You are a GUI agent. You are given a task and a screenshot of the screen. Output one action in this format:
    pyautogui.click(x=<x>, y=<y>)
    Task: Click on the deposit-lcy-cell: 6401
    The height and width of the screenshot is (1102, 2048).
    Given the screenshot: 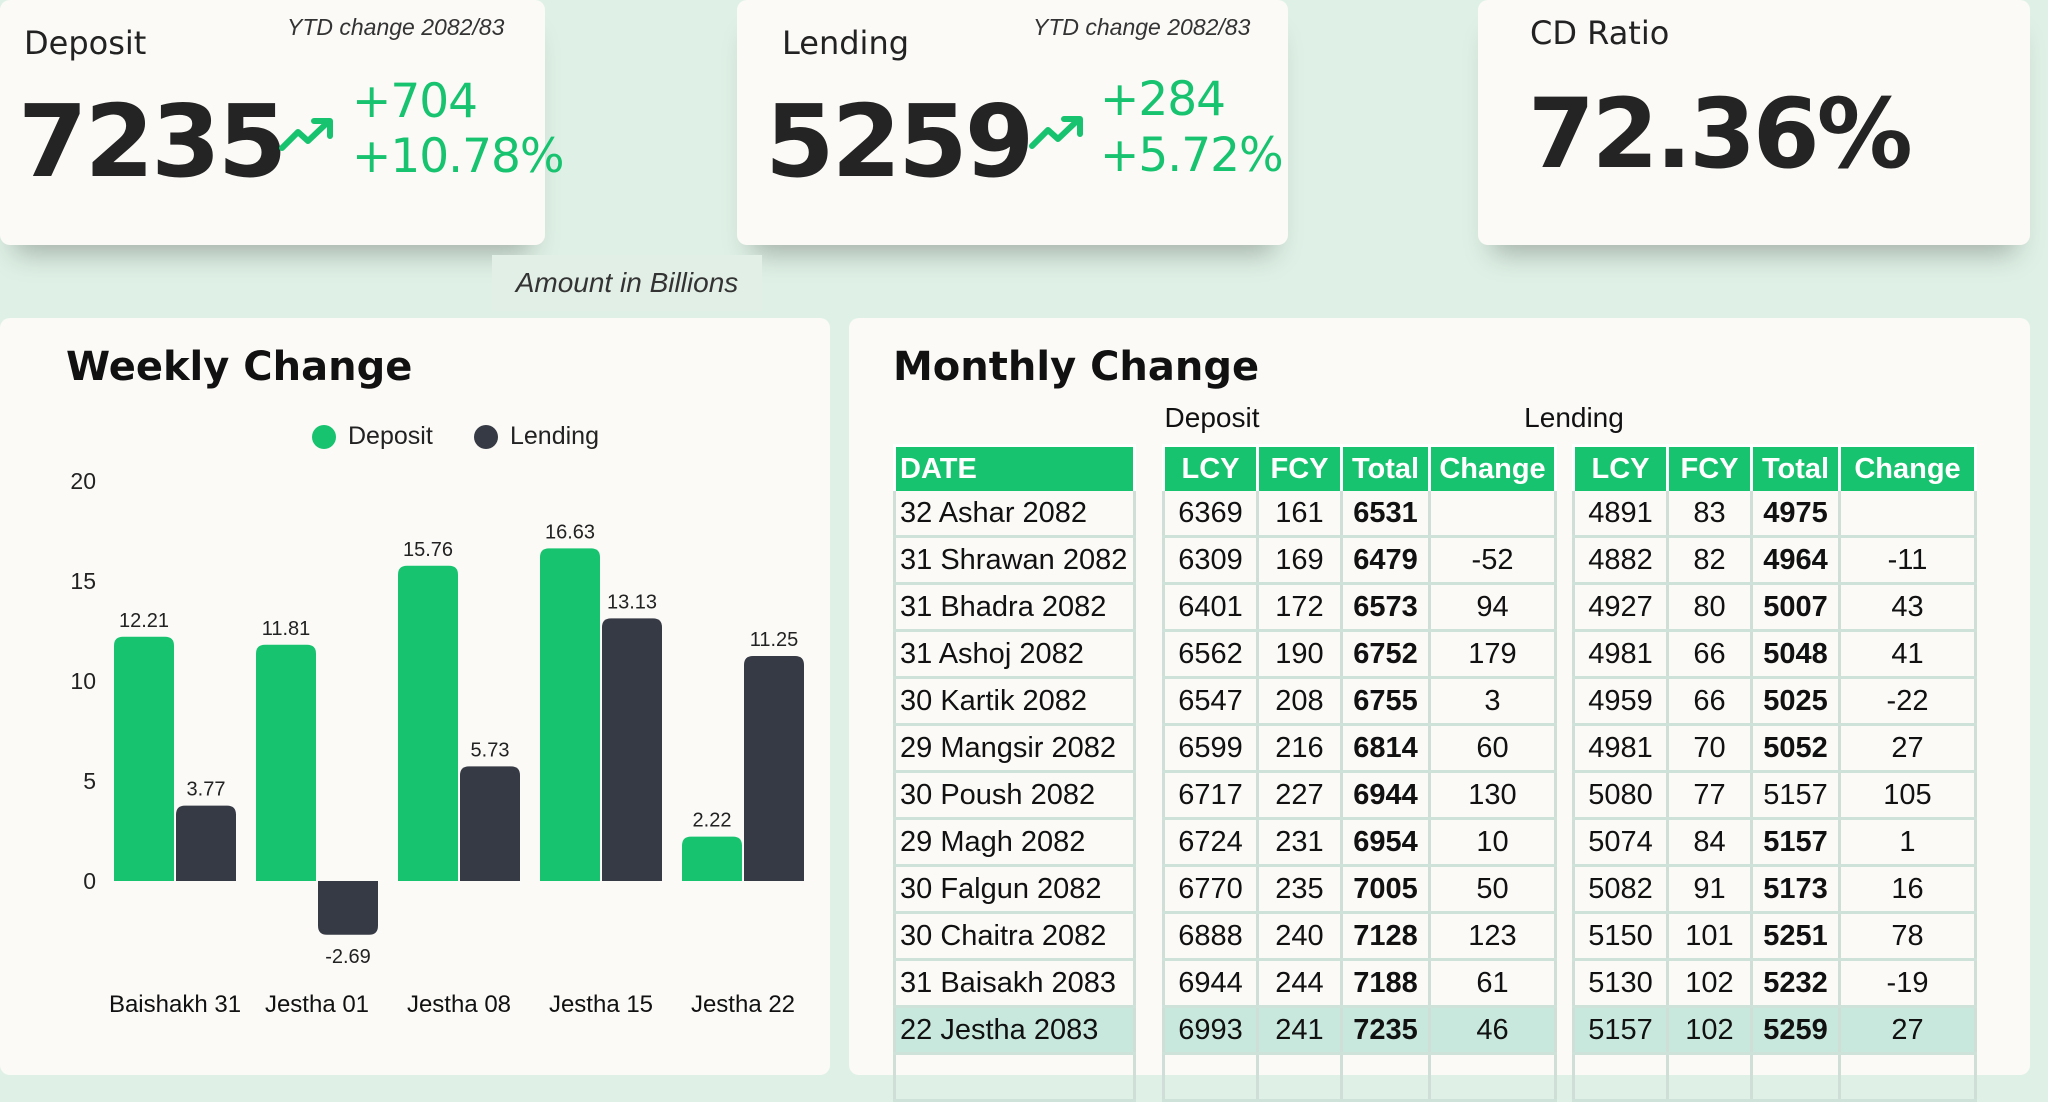 What is the action you would take?
    pyautogui.click(x=1210, y=607)
    